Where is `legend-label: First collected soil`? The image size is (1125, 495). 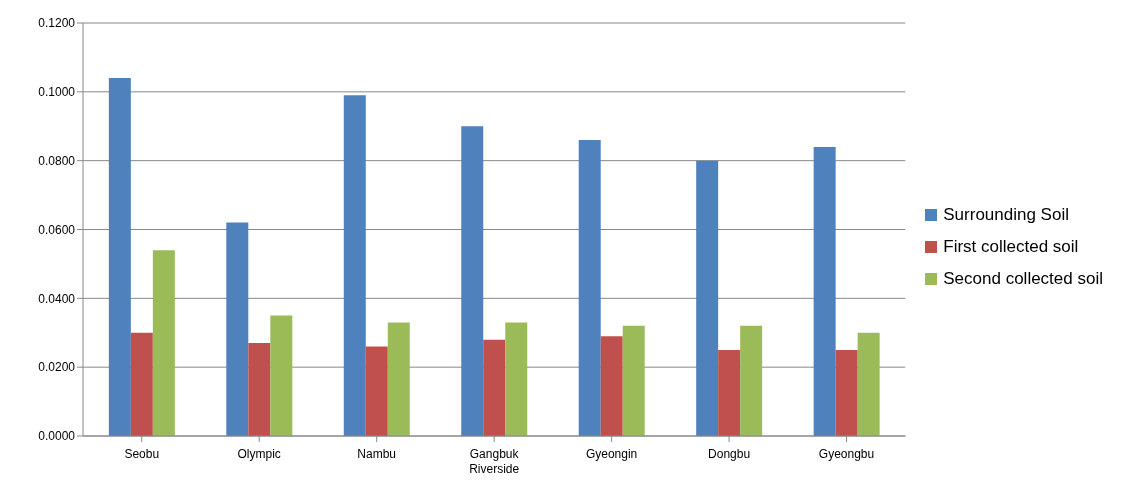 legend-label: First collected soil is located at coordinates (1011, 247).